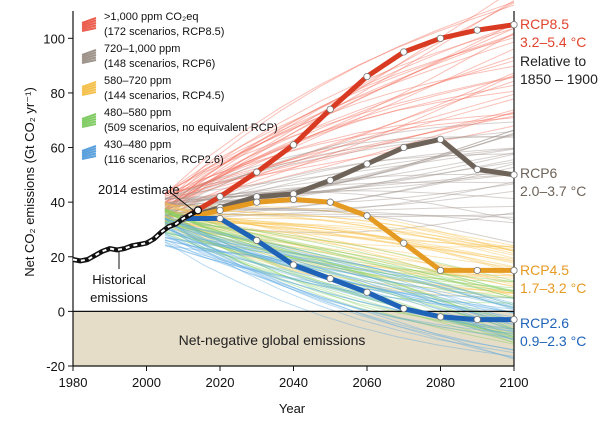  Describe the element at coordinates (553, 341) in the screenshot. I see `rcp26-range: 0.9–2.3 °C` at that location.